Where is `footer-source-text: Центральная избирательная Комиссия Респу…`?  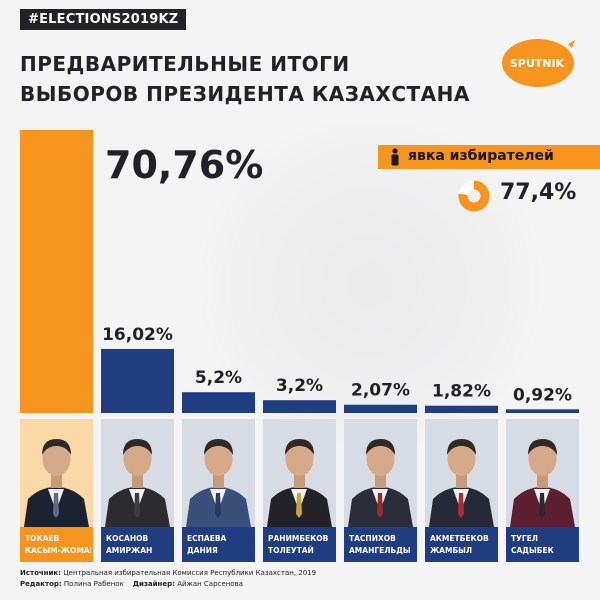
footer-source-text: Центральная избирательная Комиссия Респу… is located at coordinates (190, 573).